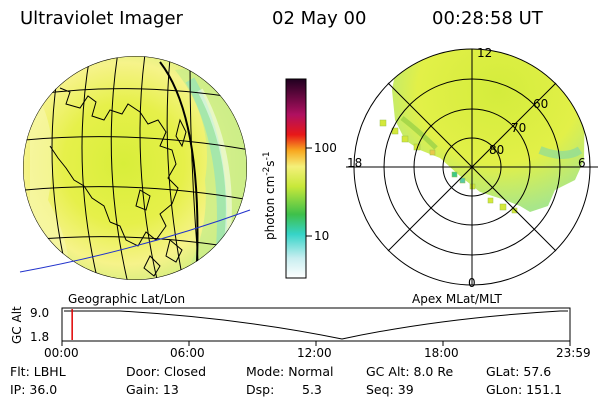 Image resolution: width=600 pixels, height=400 pixels. Describe the element at coordinates (485, 53) in the screenshot. I see `mlt-12-label: 12` at that location.